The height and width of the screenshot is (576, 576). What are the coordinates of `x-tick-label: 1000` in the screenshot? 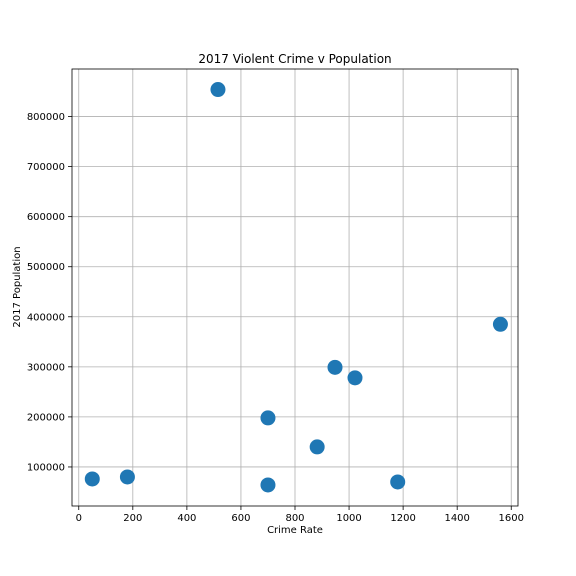 It's located at (348, 518).